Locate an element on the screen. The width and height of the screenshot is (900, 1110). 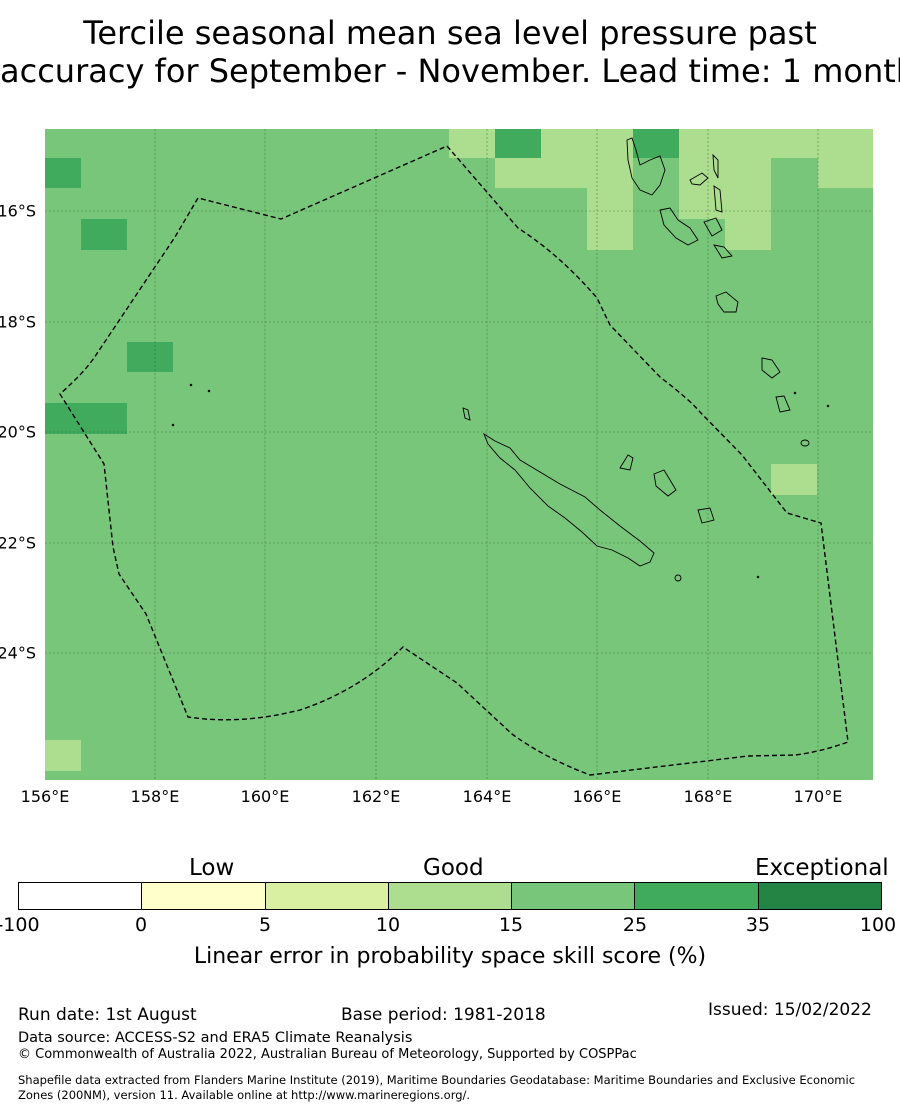
lon-tick-label: 158°E is located at coordinates (155, 796).